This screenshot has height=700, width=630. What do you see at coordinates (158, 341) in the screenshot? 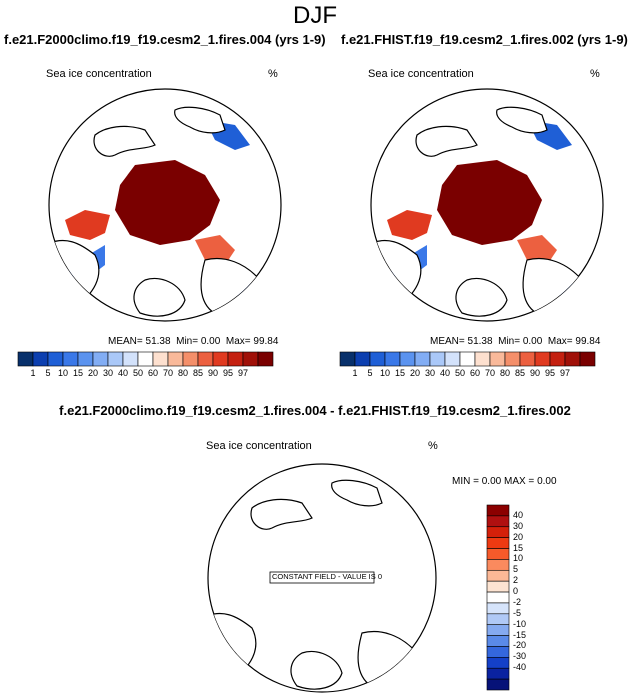
I see `panel-1-mean-value: 51.38` at bounding box center [158, 341].